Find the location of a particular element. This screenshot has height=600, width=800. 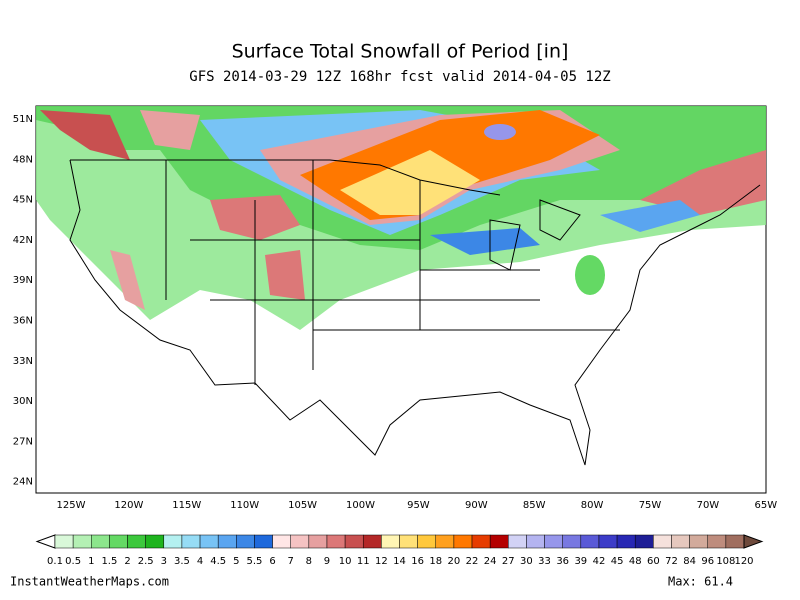

lat-label: 48N is located at coordinates (23, 159).